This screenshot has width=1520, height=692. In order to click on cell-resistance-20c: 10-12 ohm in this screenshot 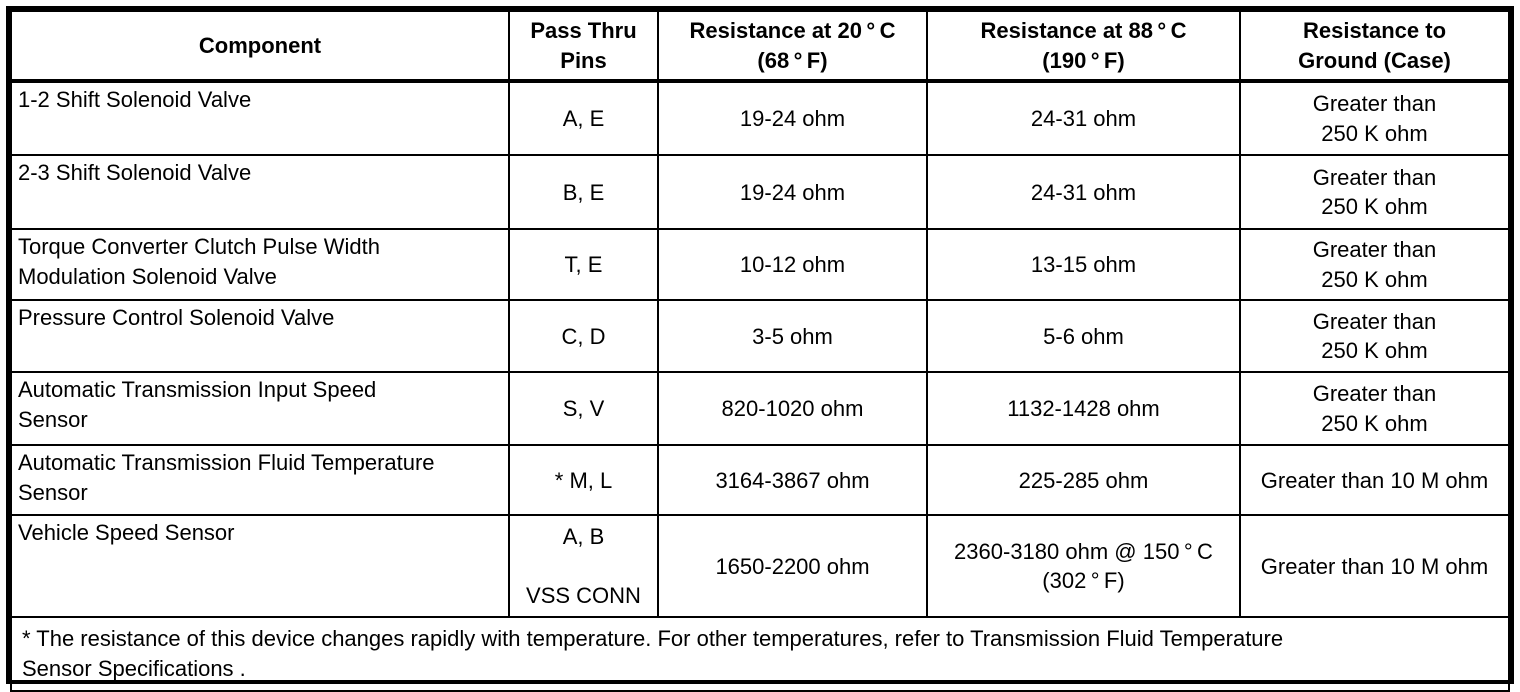, I will do `click(792, 264)`.